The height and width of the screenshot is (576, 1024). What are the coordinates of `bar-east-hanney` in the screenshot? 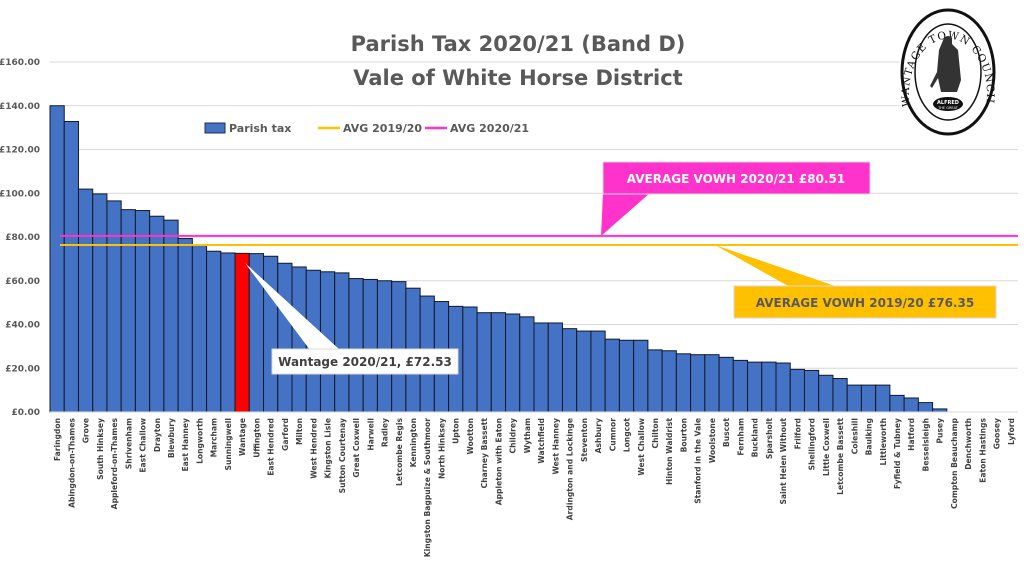 It's located at (185, 325).